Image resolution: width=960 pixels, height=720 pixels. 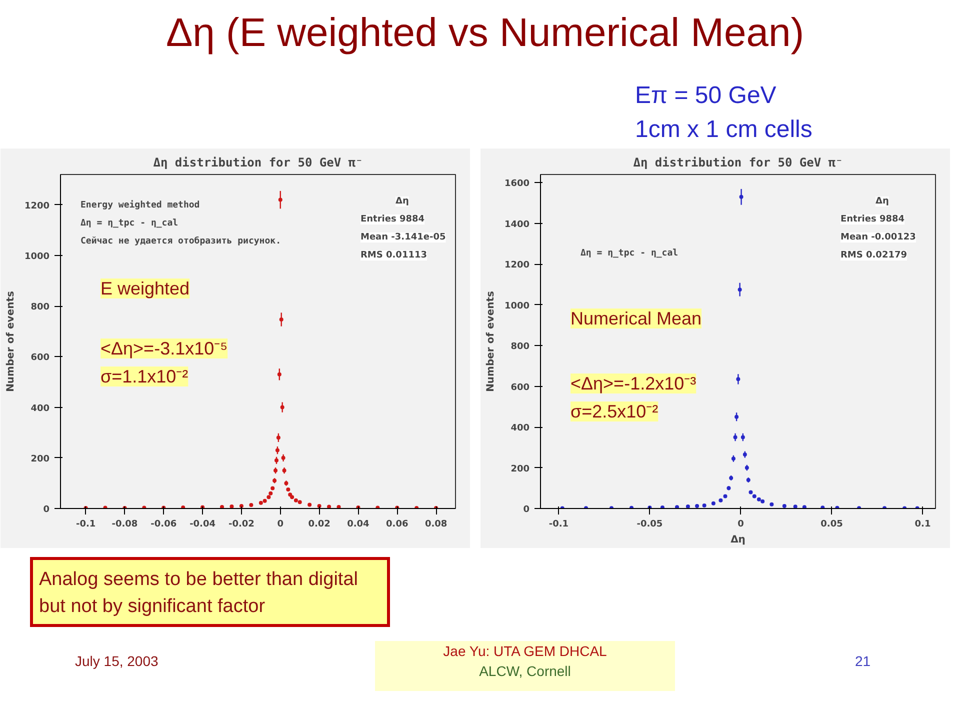 What do you see at coordinates (180, 241) in the screenshot?
I see `annotation: Сейчас не удается отобразить рисунок.` at bounding box center [180, 241].